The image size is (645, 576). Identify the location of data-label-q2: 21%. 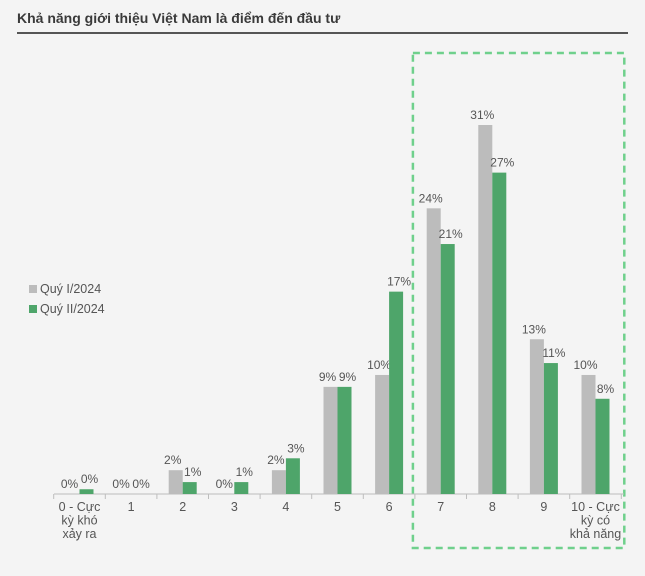
(451, 234).